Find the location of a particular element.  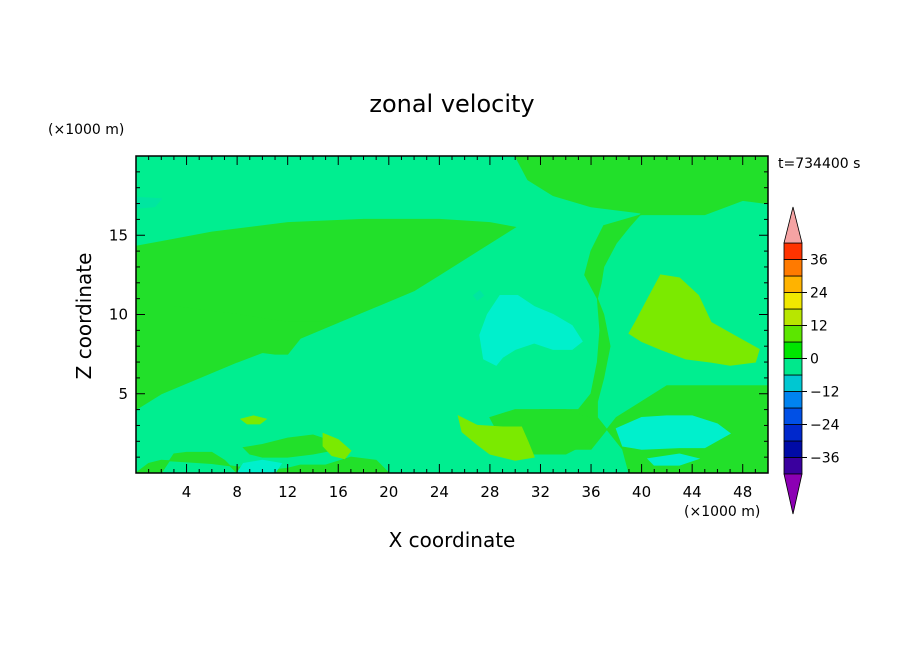

x-unit-label: (×1000 m) is located at coordinates (722, 512).